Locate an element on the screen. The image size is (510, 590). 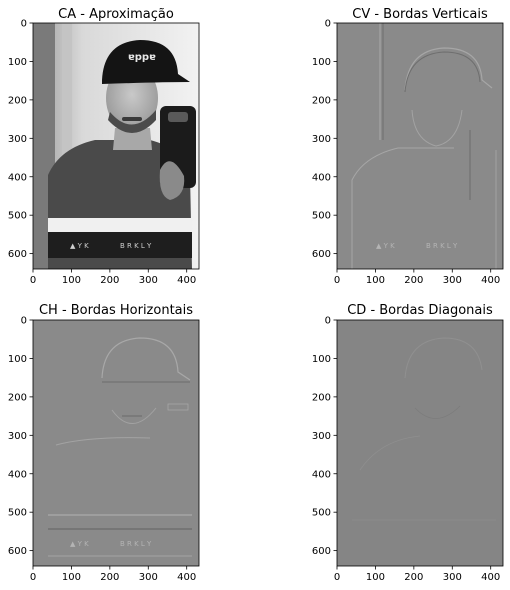
panel-ca-image: ▲ Y K B R K L Y ɐppɐ is located at coordinates (116, 146).